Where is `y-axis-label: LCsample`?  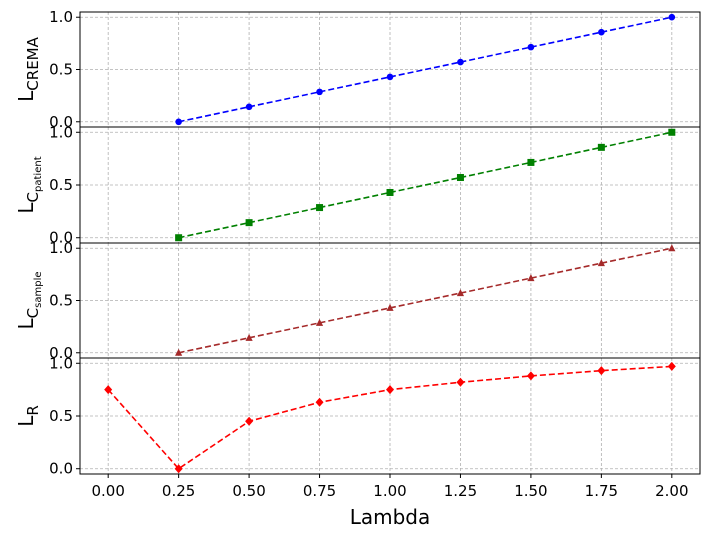
y-axis-label: LCsample is located at coordinates (29, 301).